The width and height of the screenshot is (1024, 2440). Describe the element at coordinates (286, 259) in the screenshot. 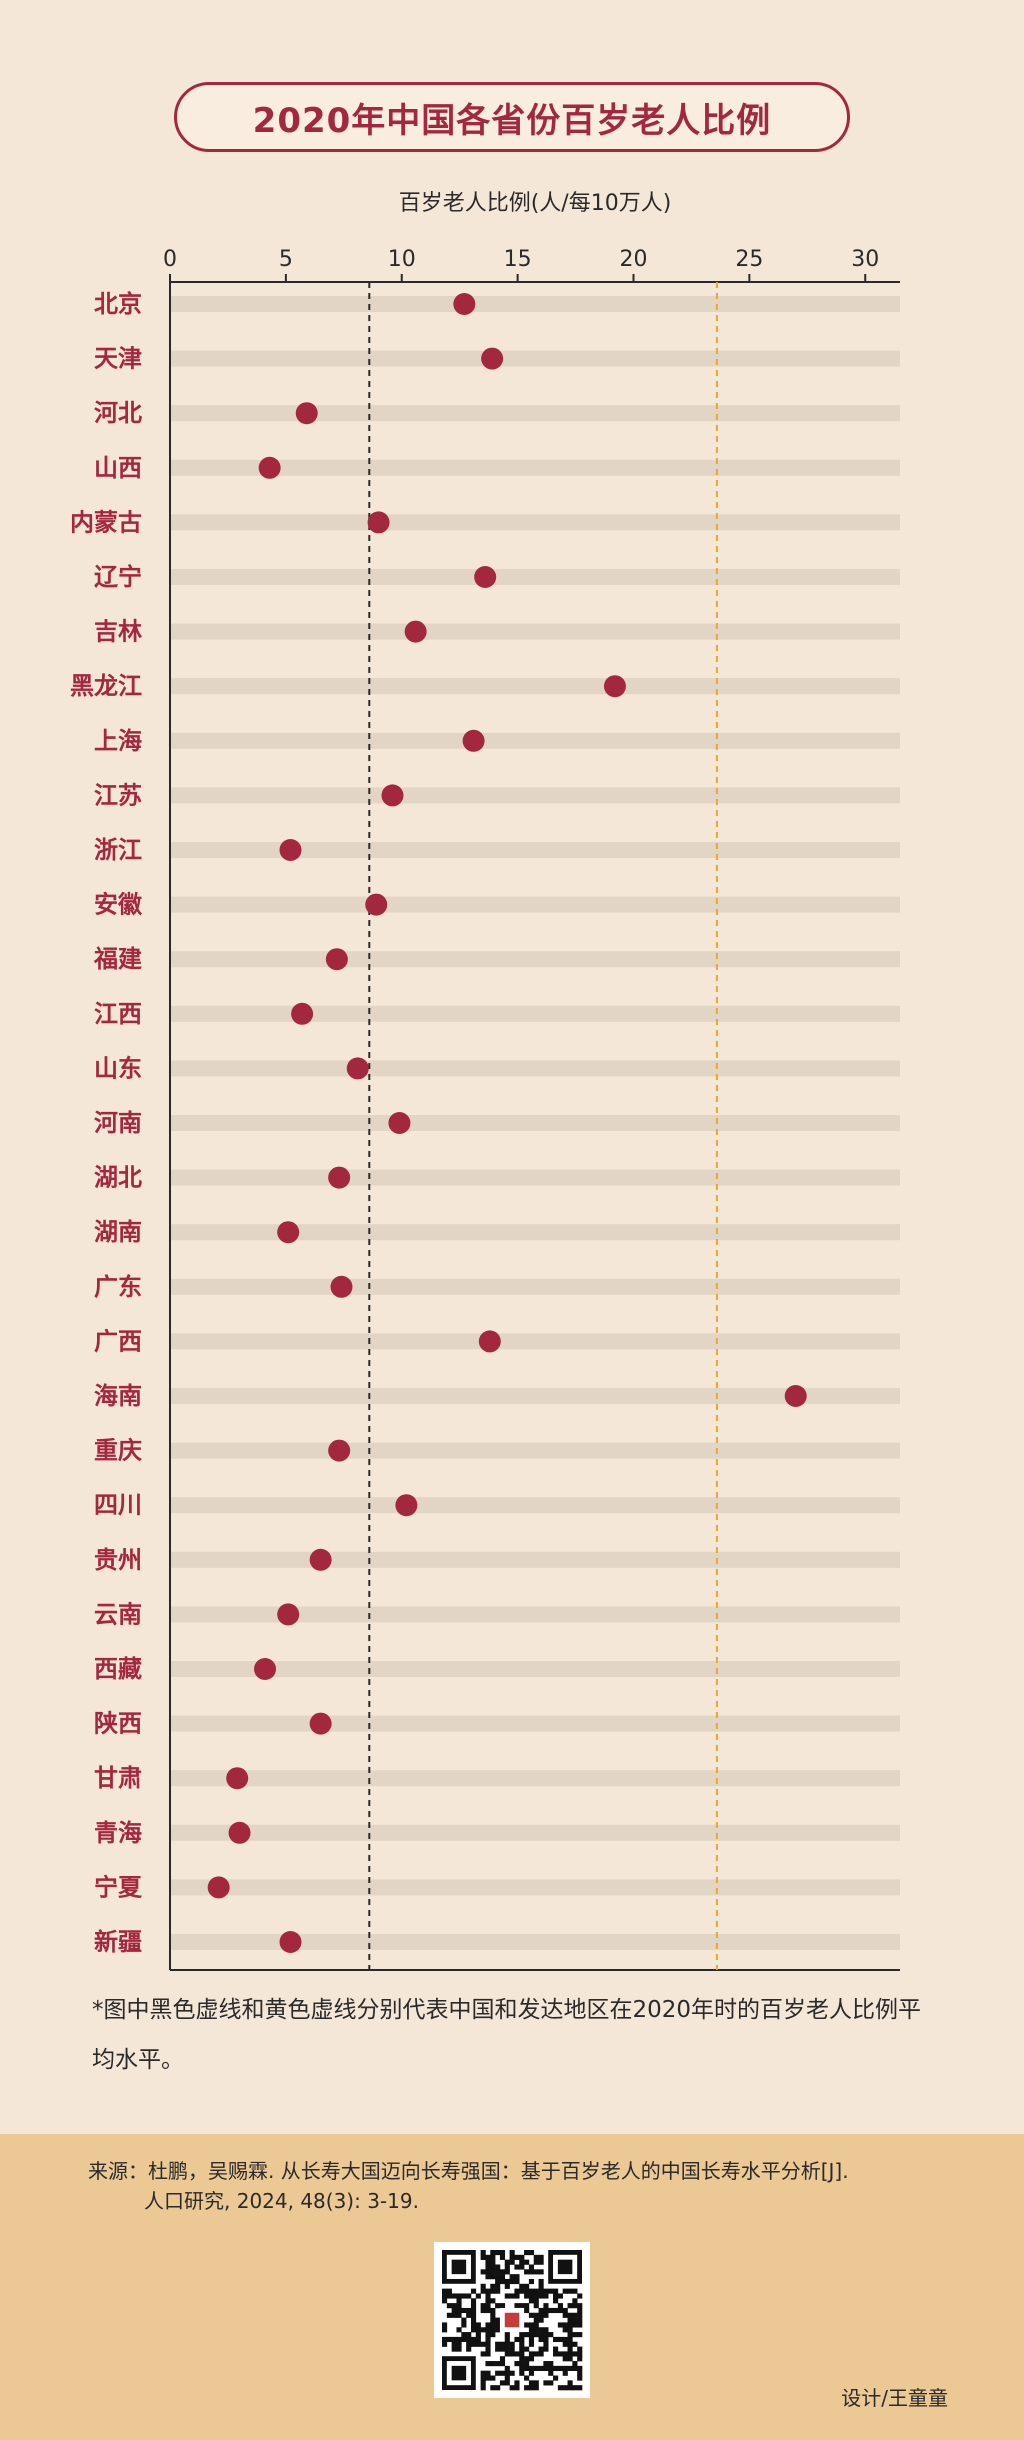

I see `x-tick-label: 5` at that location.